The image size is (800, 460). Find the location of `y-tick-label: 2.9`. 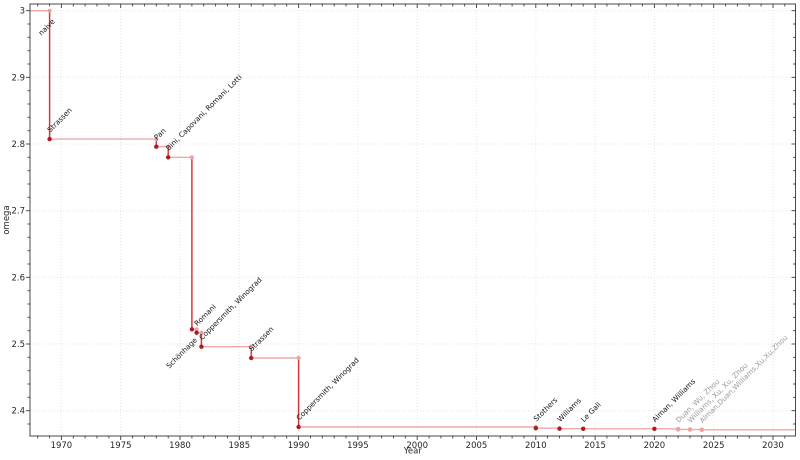

y-tick-label: 2.9 is located at coordinates (18, 78).